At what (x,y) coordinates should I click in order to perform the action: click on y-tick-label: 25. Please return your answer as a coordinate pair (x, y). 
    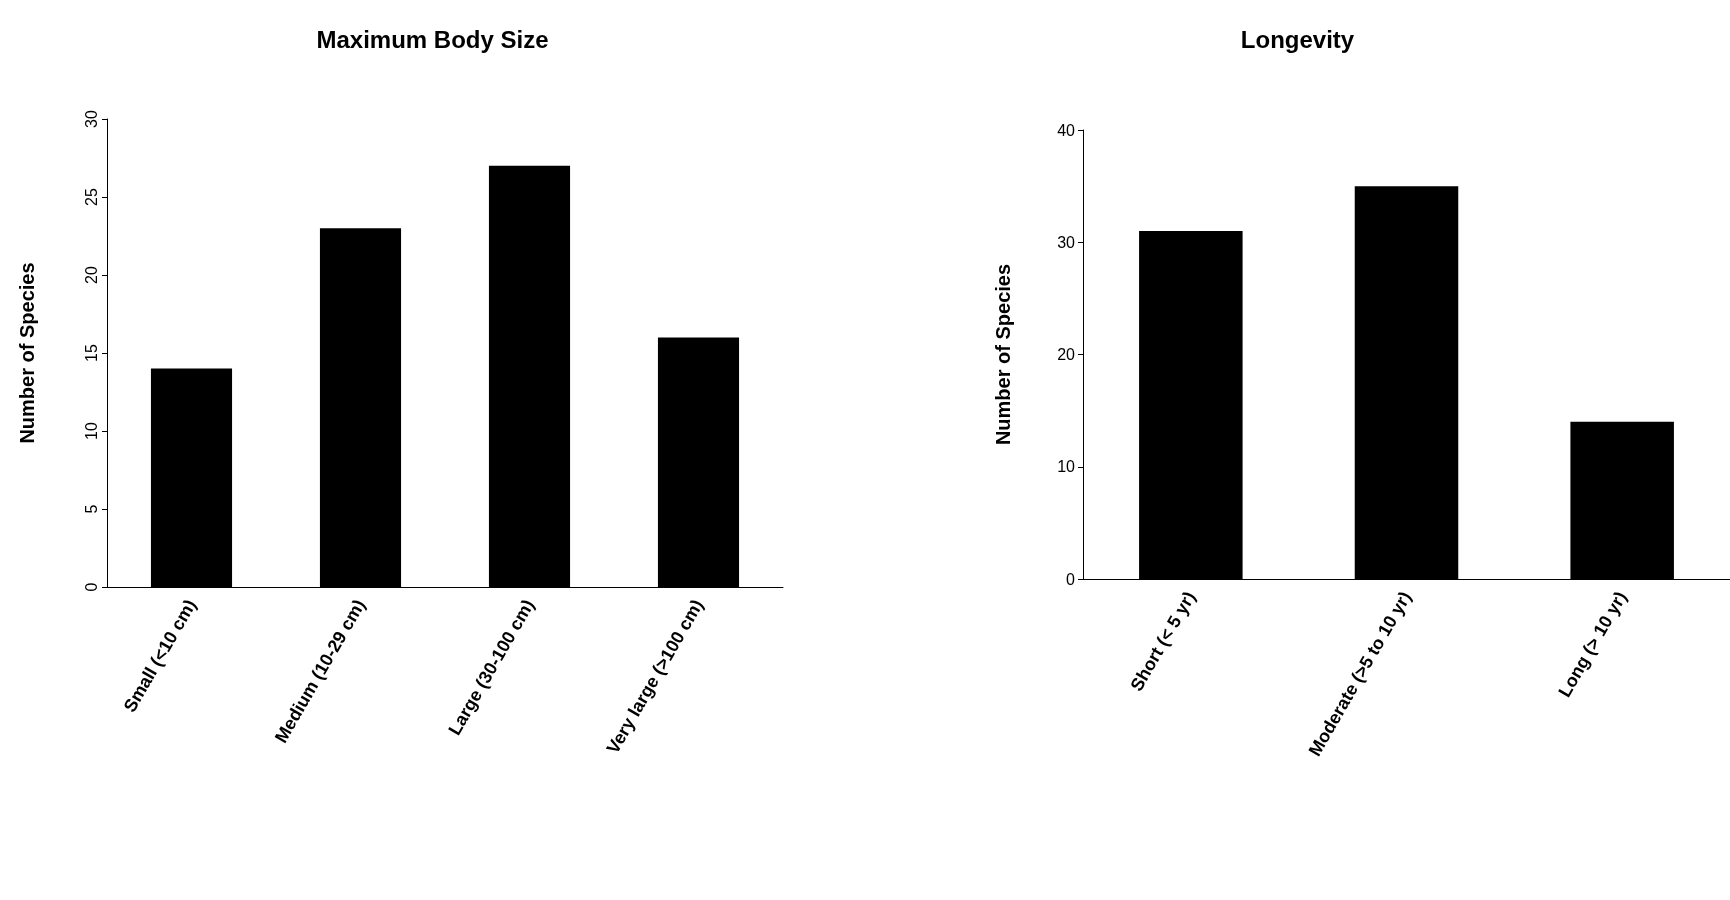
    Looking at the image, I should click on (91, 197).